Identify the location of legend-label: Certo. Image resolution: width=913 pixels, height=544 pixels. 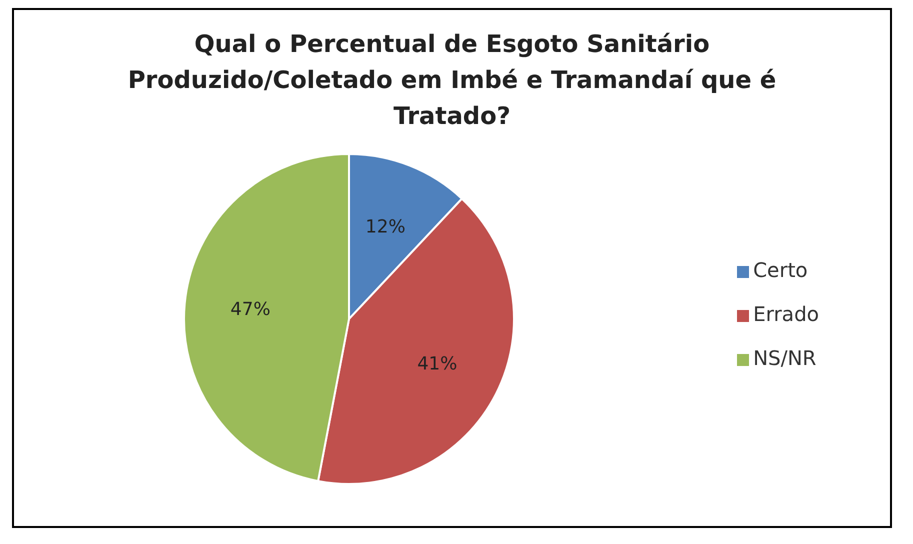
(780, 270).